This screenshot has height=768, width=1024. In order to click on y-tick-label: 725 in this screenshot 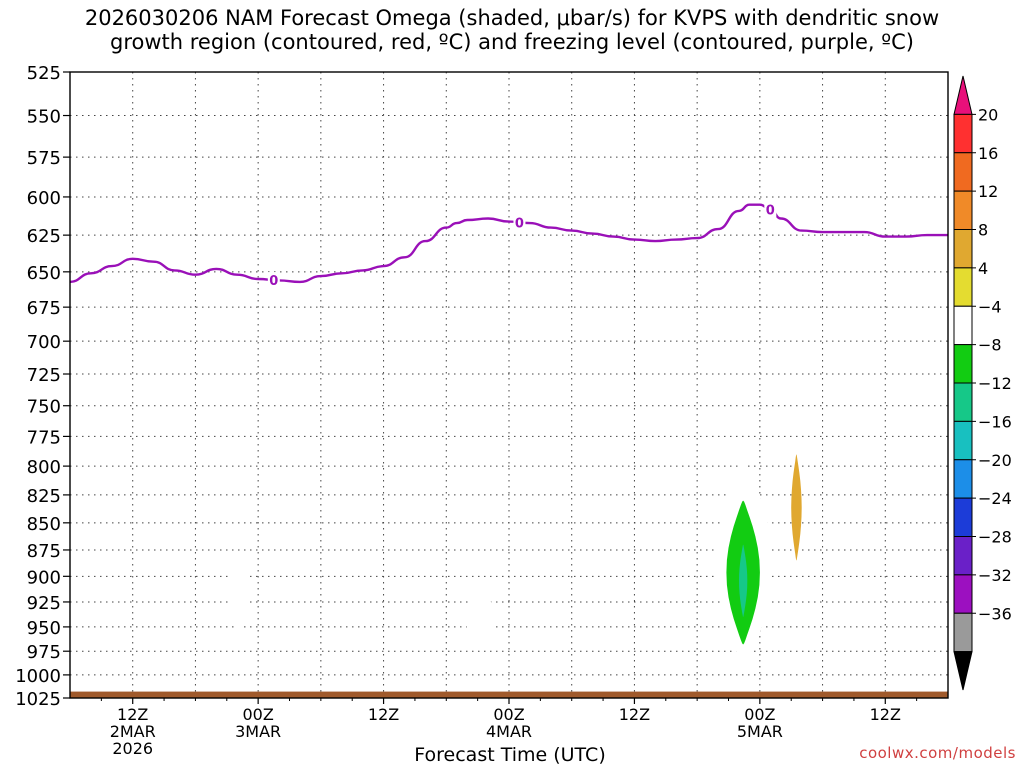, I will do `click(44, 375)`.